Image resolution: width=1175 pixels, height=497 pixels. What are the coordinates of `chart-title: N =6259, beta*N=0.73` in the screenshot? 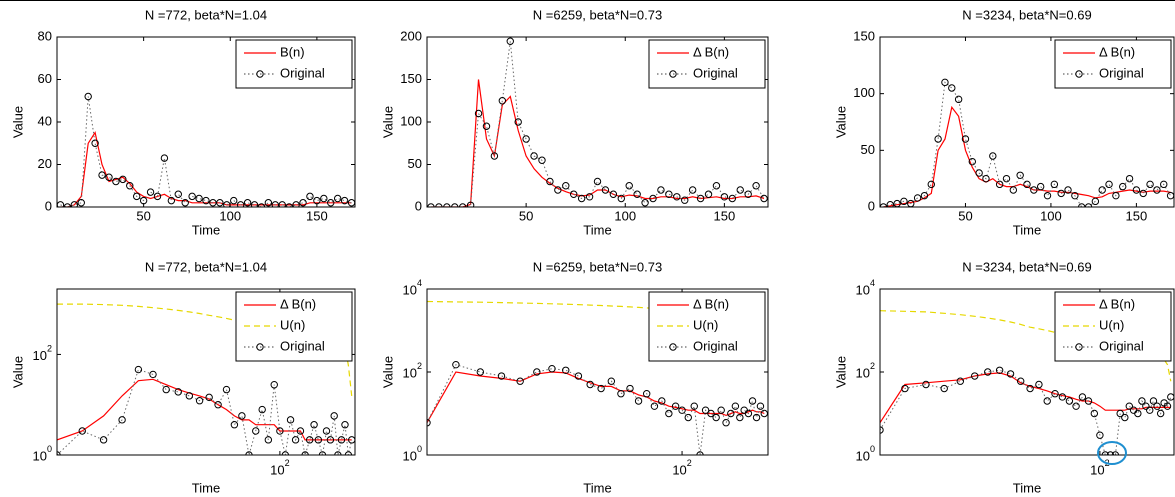 It's located at (597, 14).